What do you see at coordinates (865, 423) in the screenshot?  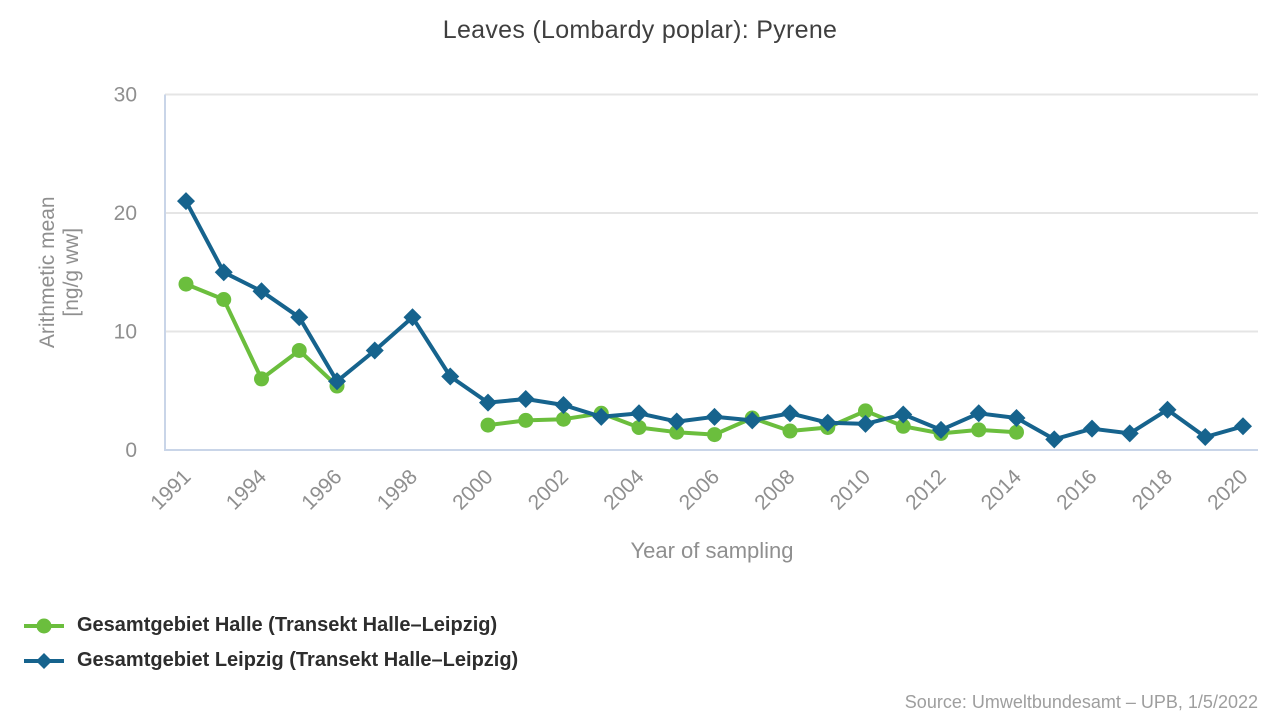 I see `point-leipzig-2010` at bounding box center [865, 423].